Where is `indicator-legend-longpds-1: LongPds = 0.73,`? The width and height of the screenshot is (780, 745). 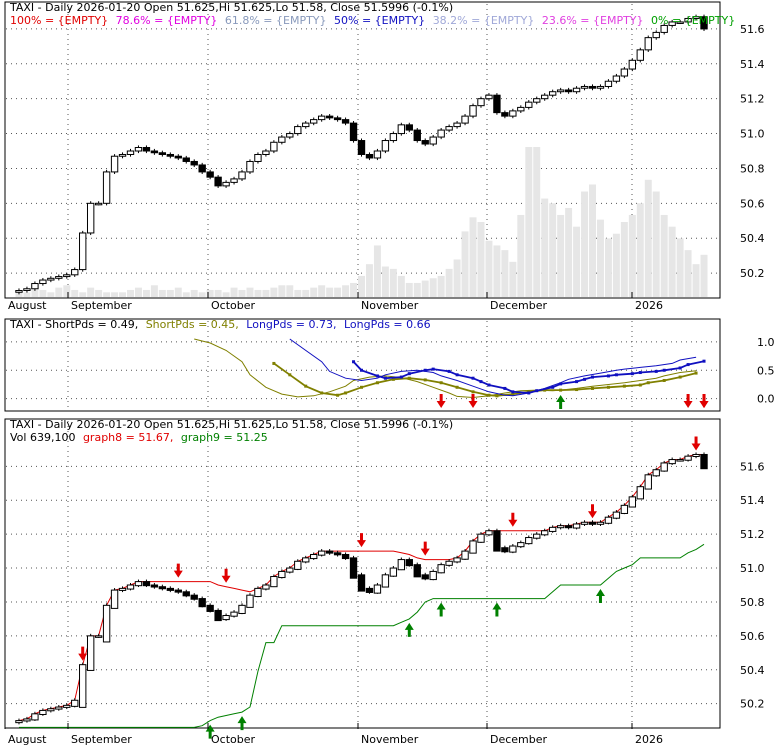
indicator-legend-longpds-1: LongPds = 0.73, is located at coordinates (291, 324).